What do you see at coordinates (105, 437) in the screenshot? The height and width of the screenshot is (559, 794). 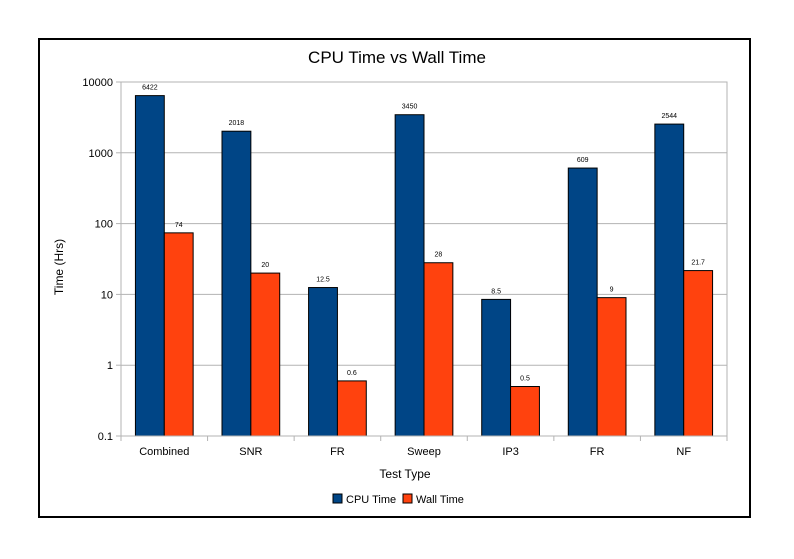 I see `y-tick-label: 0.1` at bounding box center [105, 437].